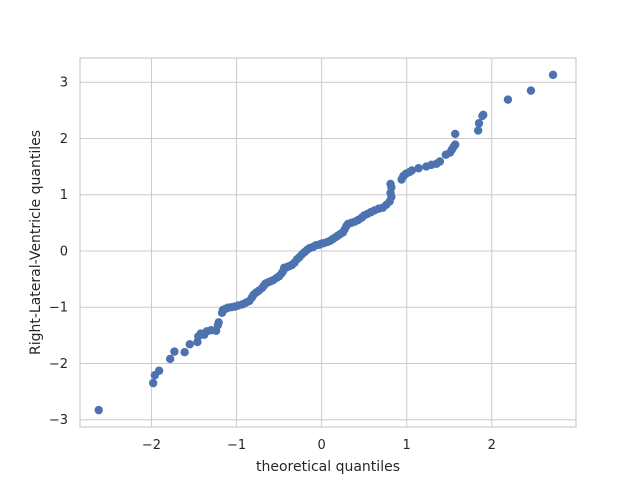 The height and width of the screenshot is (480, 640). I want to click on y-tick-label: −1, so click(58, 308).